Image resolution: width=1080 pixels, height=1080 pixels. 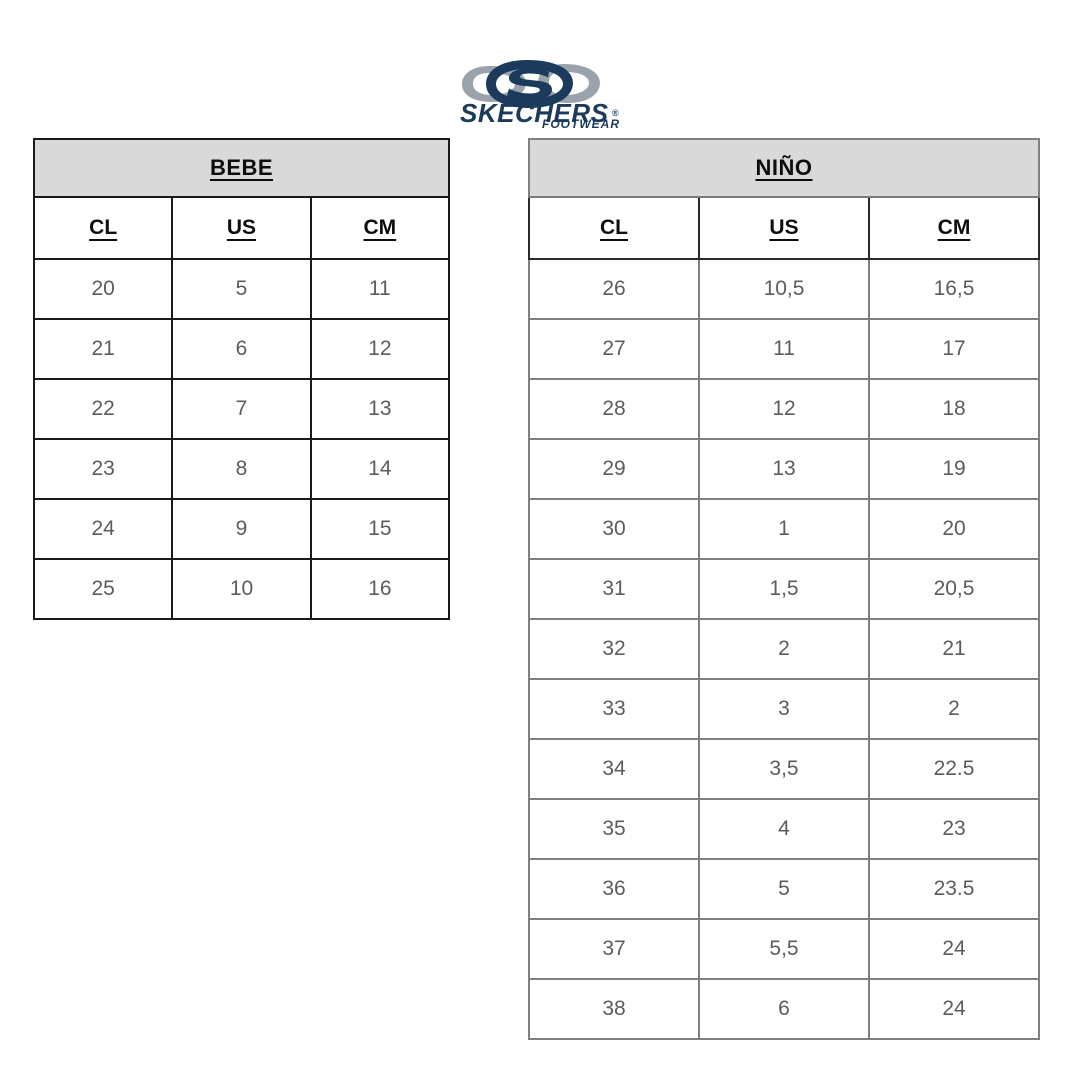 I want to click on cell-cm: 17, so click(x=954, y=349).